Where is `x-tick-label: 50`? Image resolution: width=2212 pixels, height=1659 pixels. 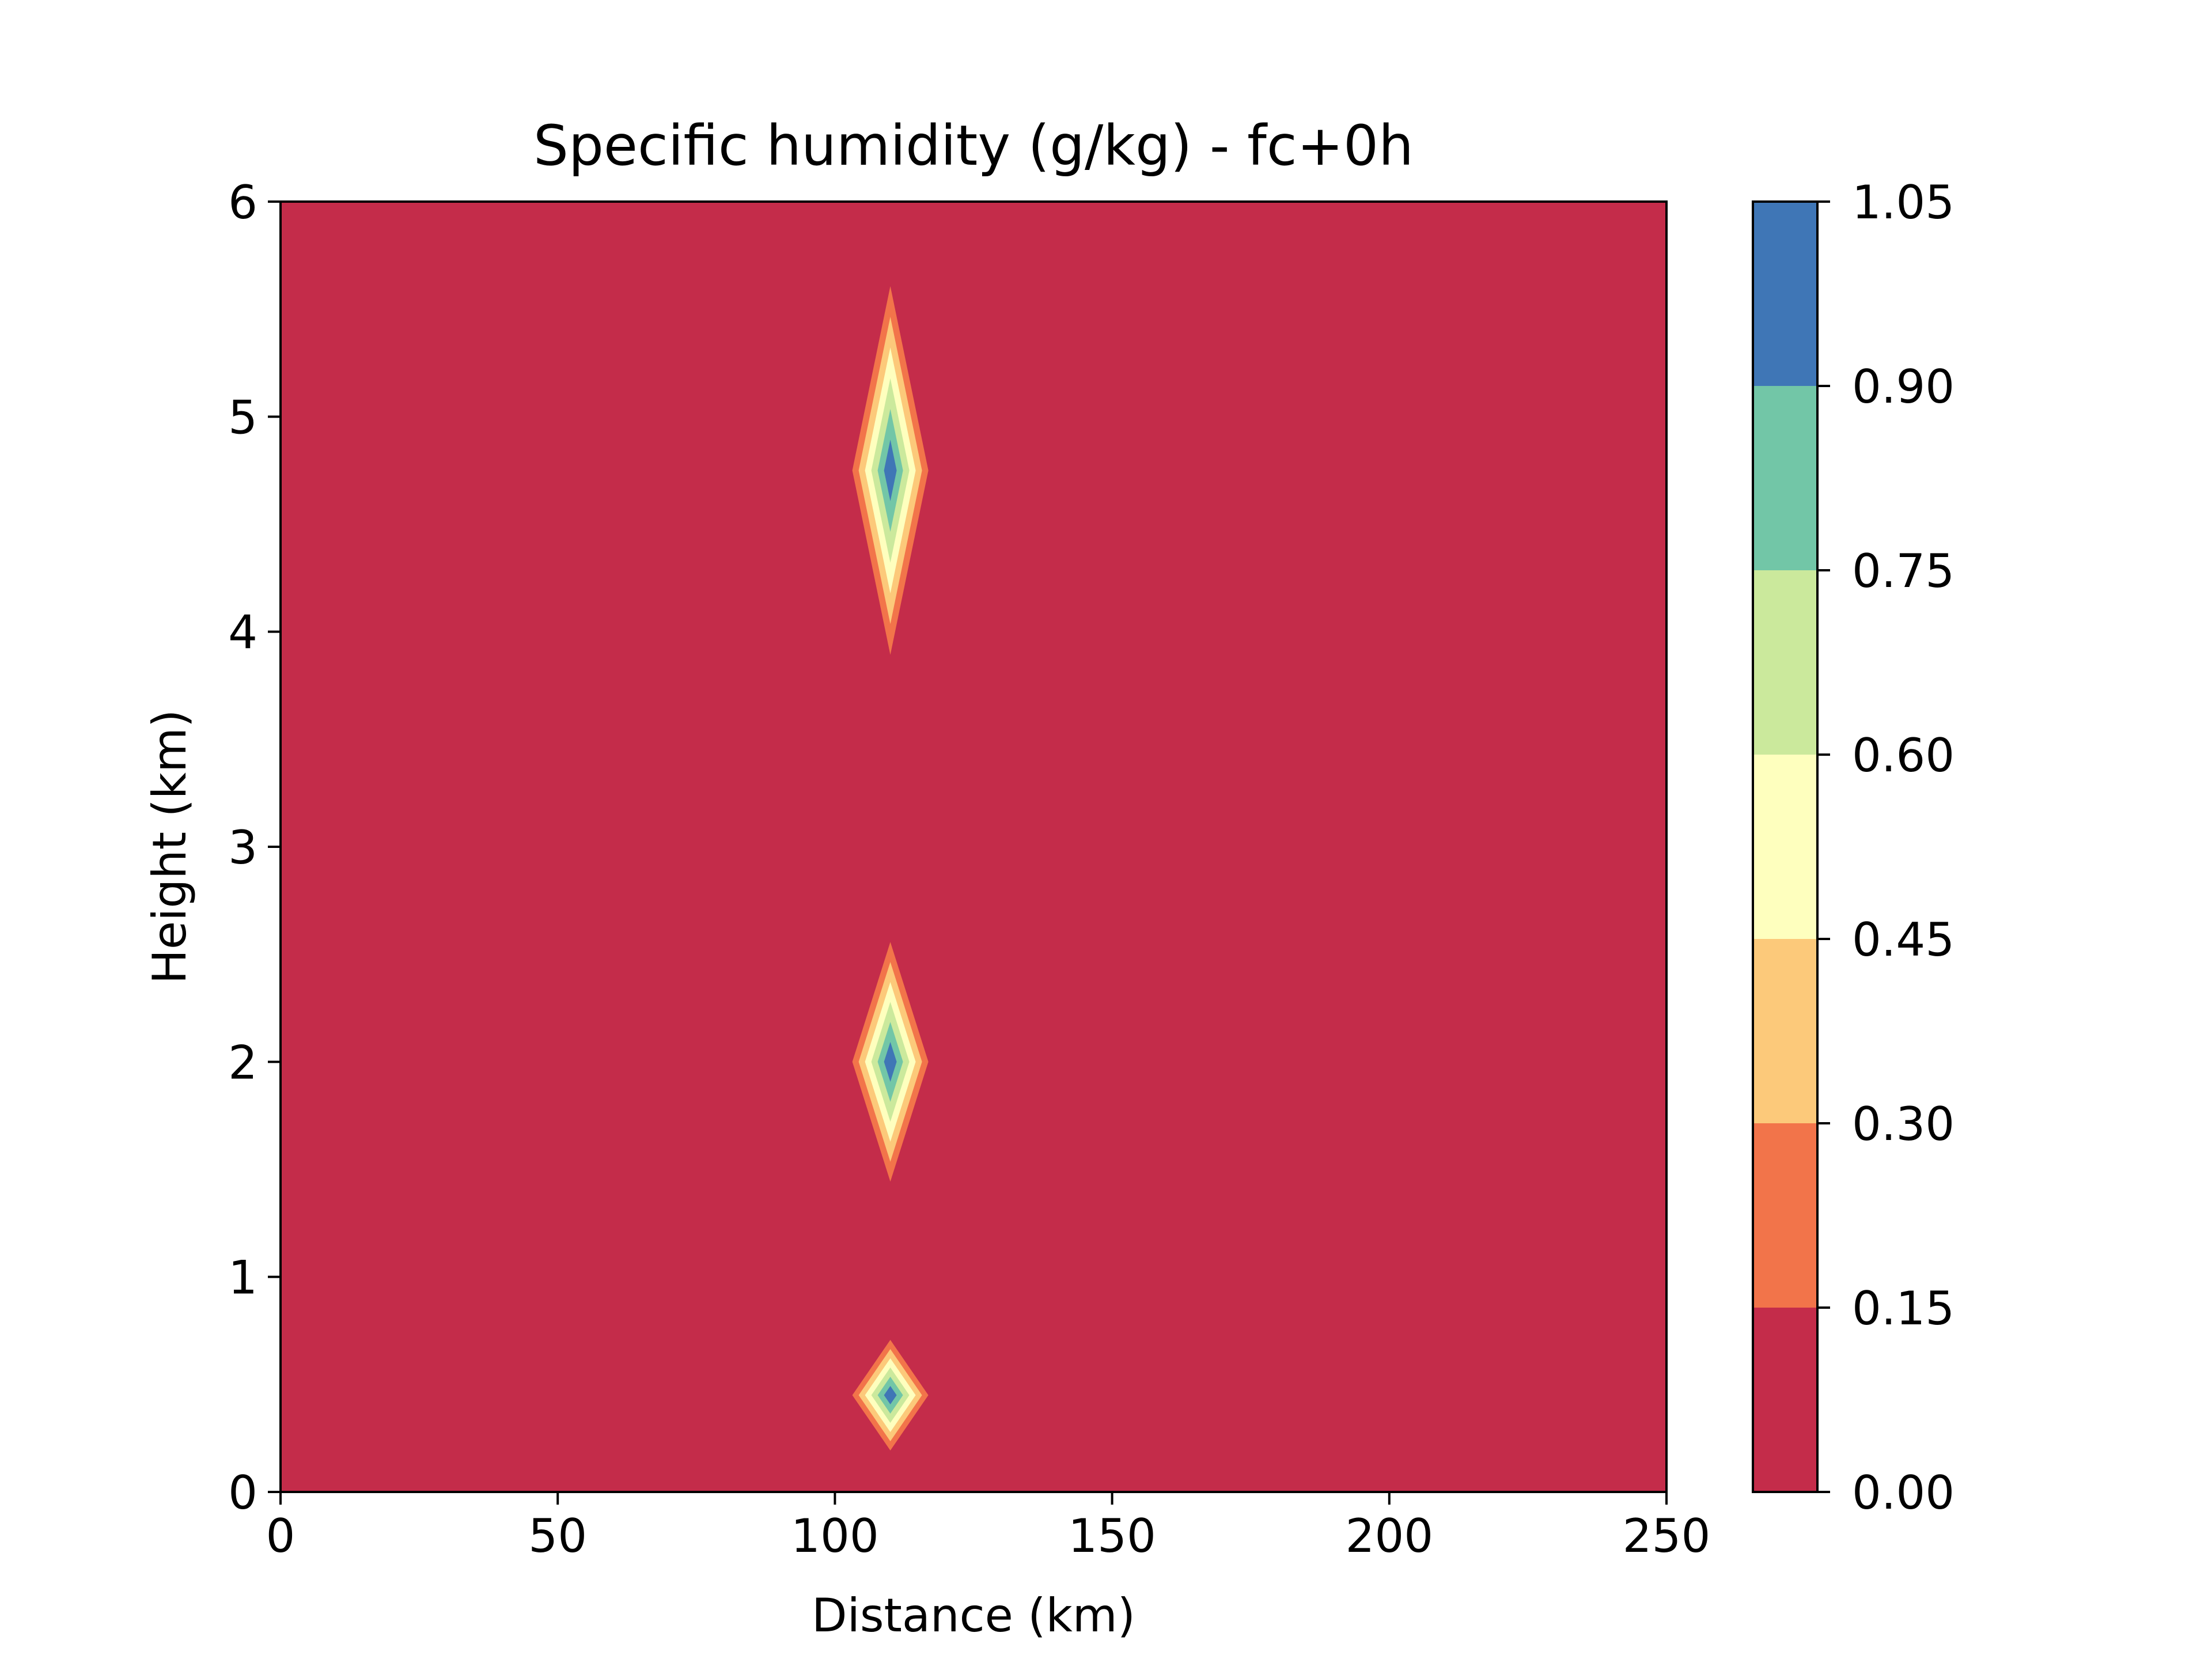 x-tick-label: 50 is located at coordinates (557, 1536).